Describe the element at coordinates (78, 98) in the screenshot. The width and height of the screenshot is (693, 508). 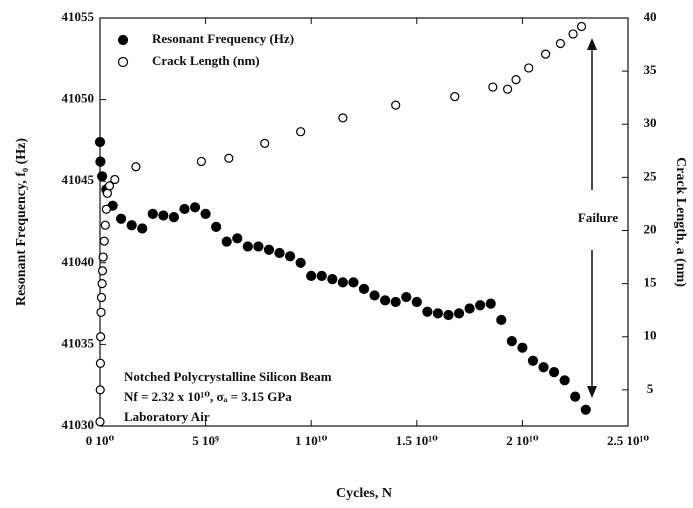
I see `y-tick-label: 41050` at that location.